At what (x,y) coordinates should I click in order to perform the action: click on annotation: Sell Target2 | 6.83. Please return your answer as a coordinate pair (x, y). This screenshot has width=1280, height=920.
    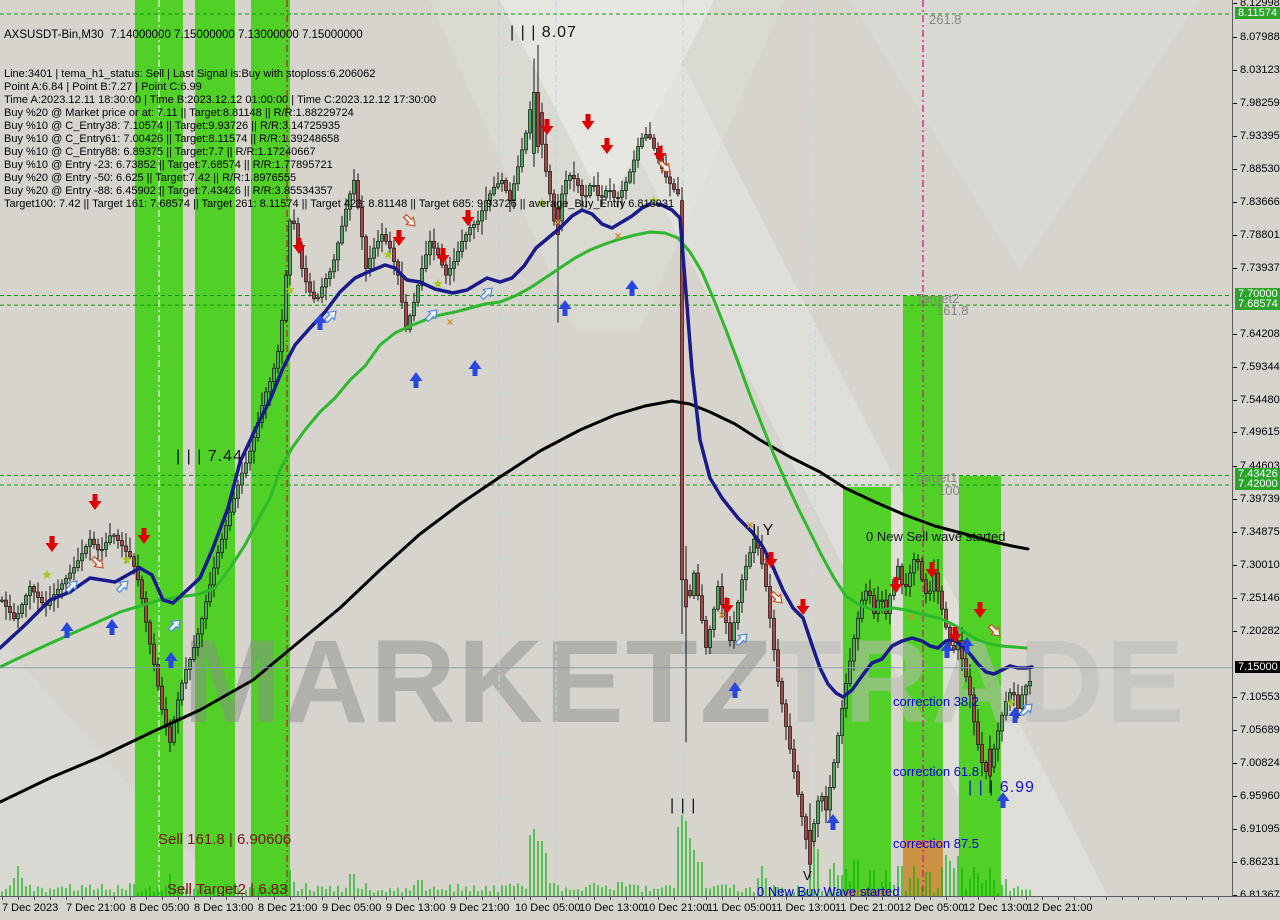
    Looking at the image, I should click on (227, 889).